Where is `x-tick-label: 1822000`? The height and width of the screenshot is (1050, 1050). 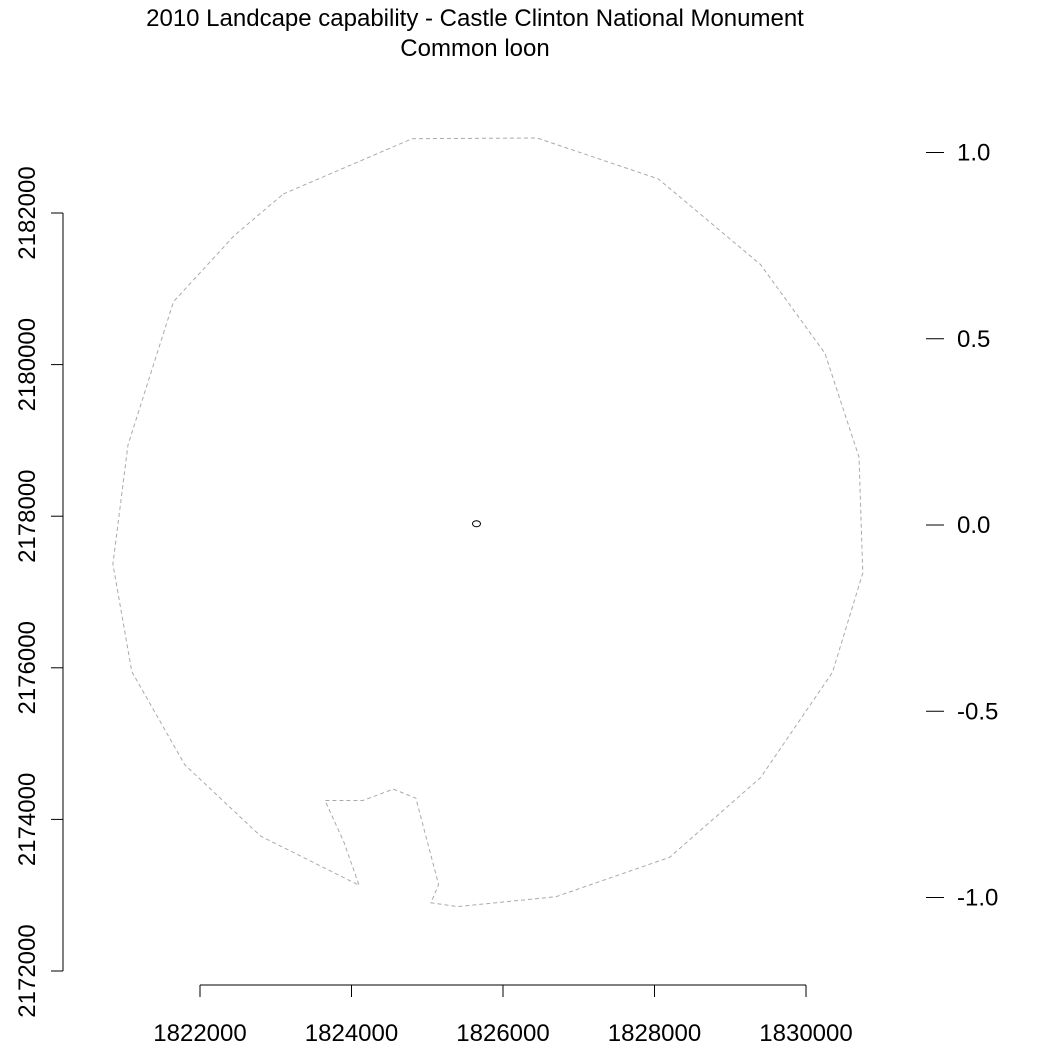
x-tick-label: 1822000 is located at coordinates (199, 1033).